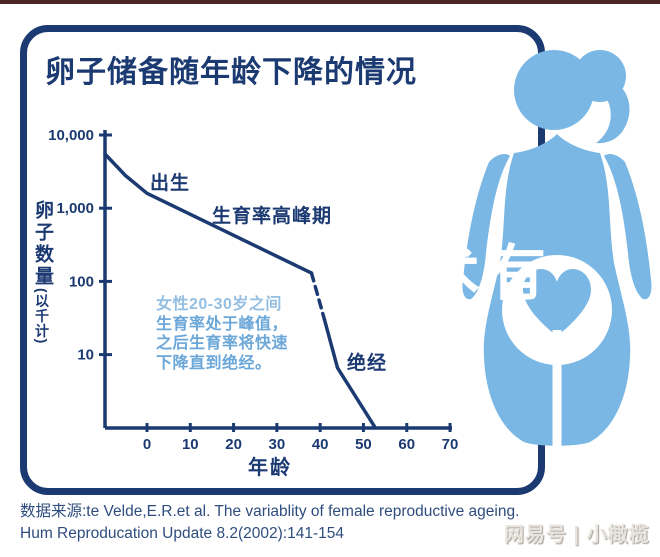  Describe the element at coordinates (277, 444) in the screenshot. I see `x-tick-label: 30` at that location.